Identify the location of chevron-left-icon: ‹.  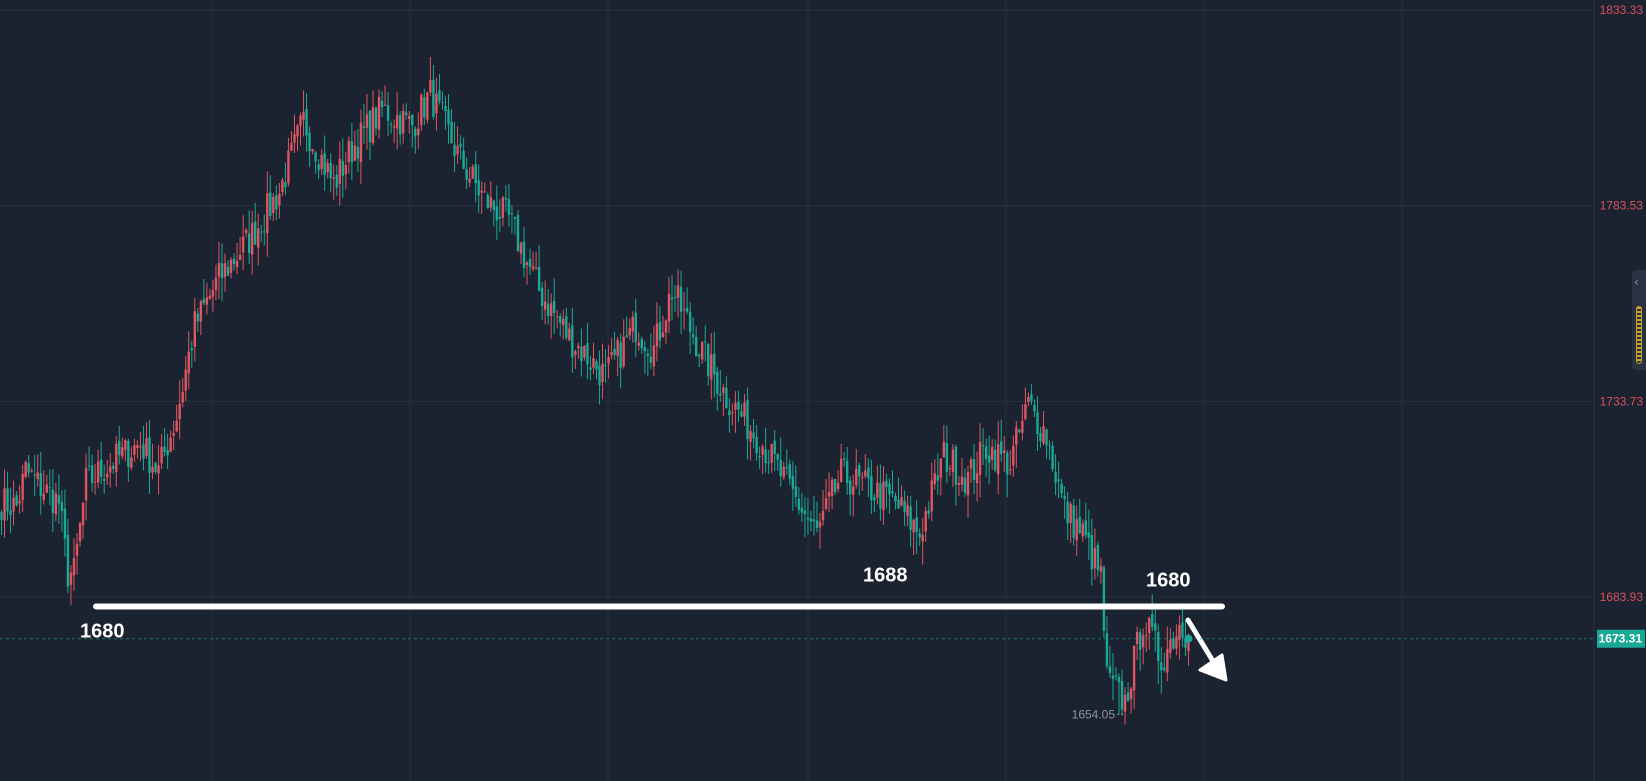
(1636, 282).